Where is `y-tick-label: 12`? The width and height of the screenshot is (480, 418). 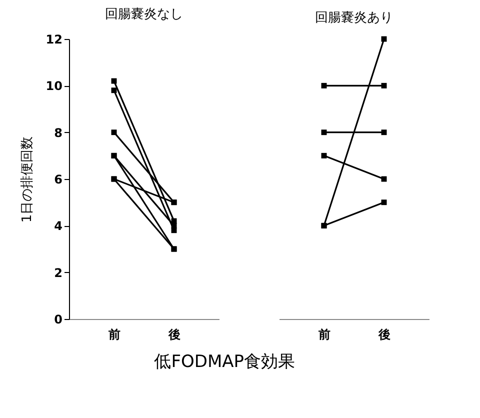
y-tick-label: 12 is located at coordinates (54, 39).